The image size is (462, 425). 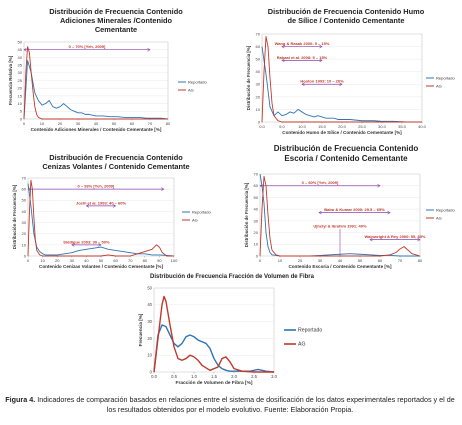 What do you see at coordinates (20, 95) in the screenshot?
I see `y-tick-label: 15` at bounding box center [20, 95].